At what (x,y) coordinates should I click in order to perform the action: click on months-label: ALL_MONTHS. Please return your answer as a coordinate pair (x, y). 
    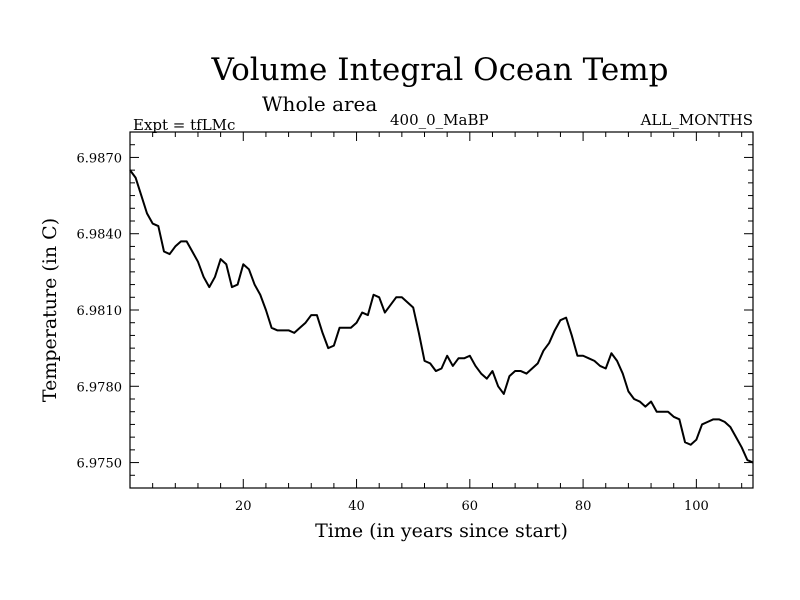
    Looking at the image, I should click on (696, 120).